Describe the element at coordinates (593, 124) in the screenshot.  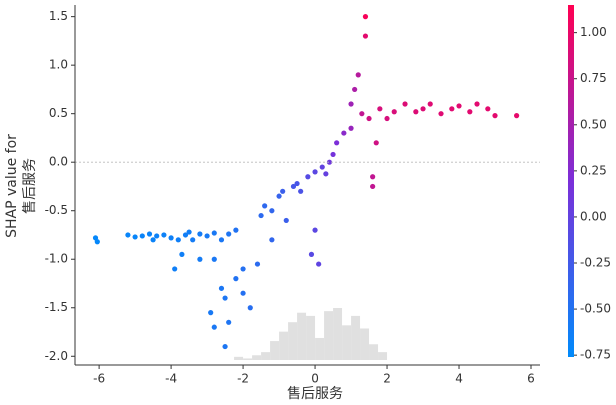
I see `colorbar-tick-label: 0.50` at that location.